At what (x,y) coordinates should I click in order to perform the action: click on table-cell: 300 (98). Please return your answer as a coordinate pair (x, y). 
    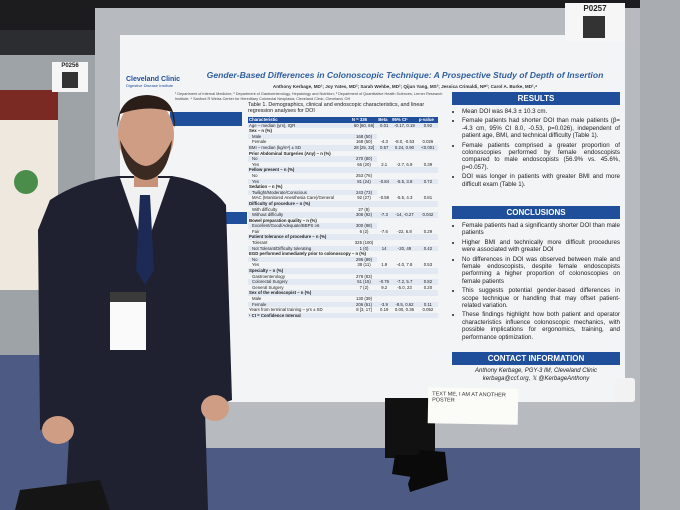
    Looking at the image, I should click on (364, 226).